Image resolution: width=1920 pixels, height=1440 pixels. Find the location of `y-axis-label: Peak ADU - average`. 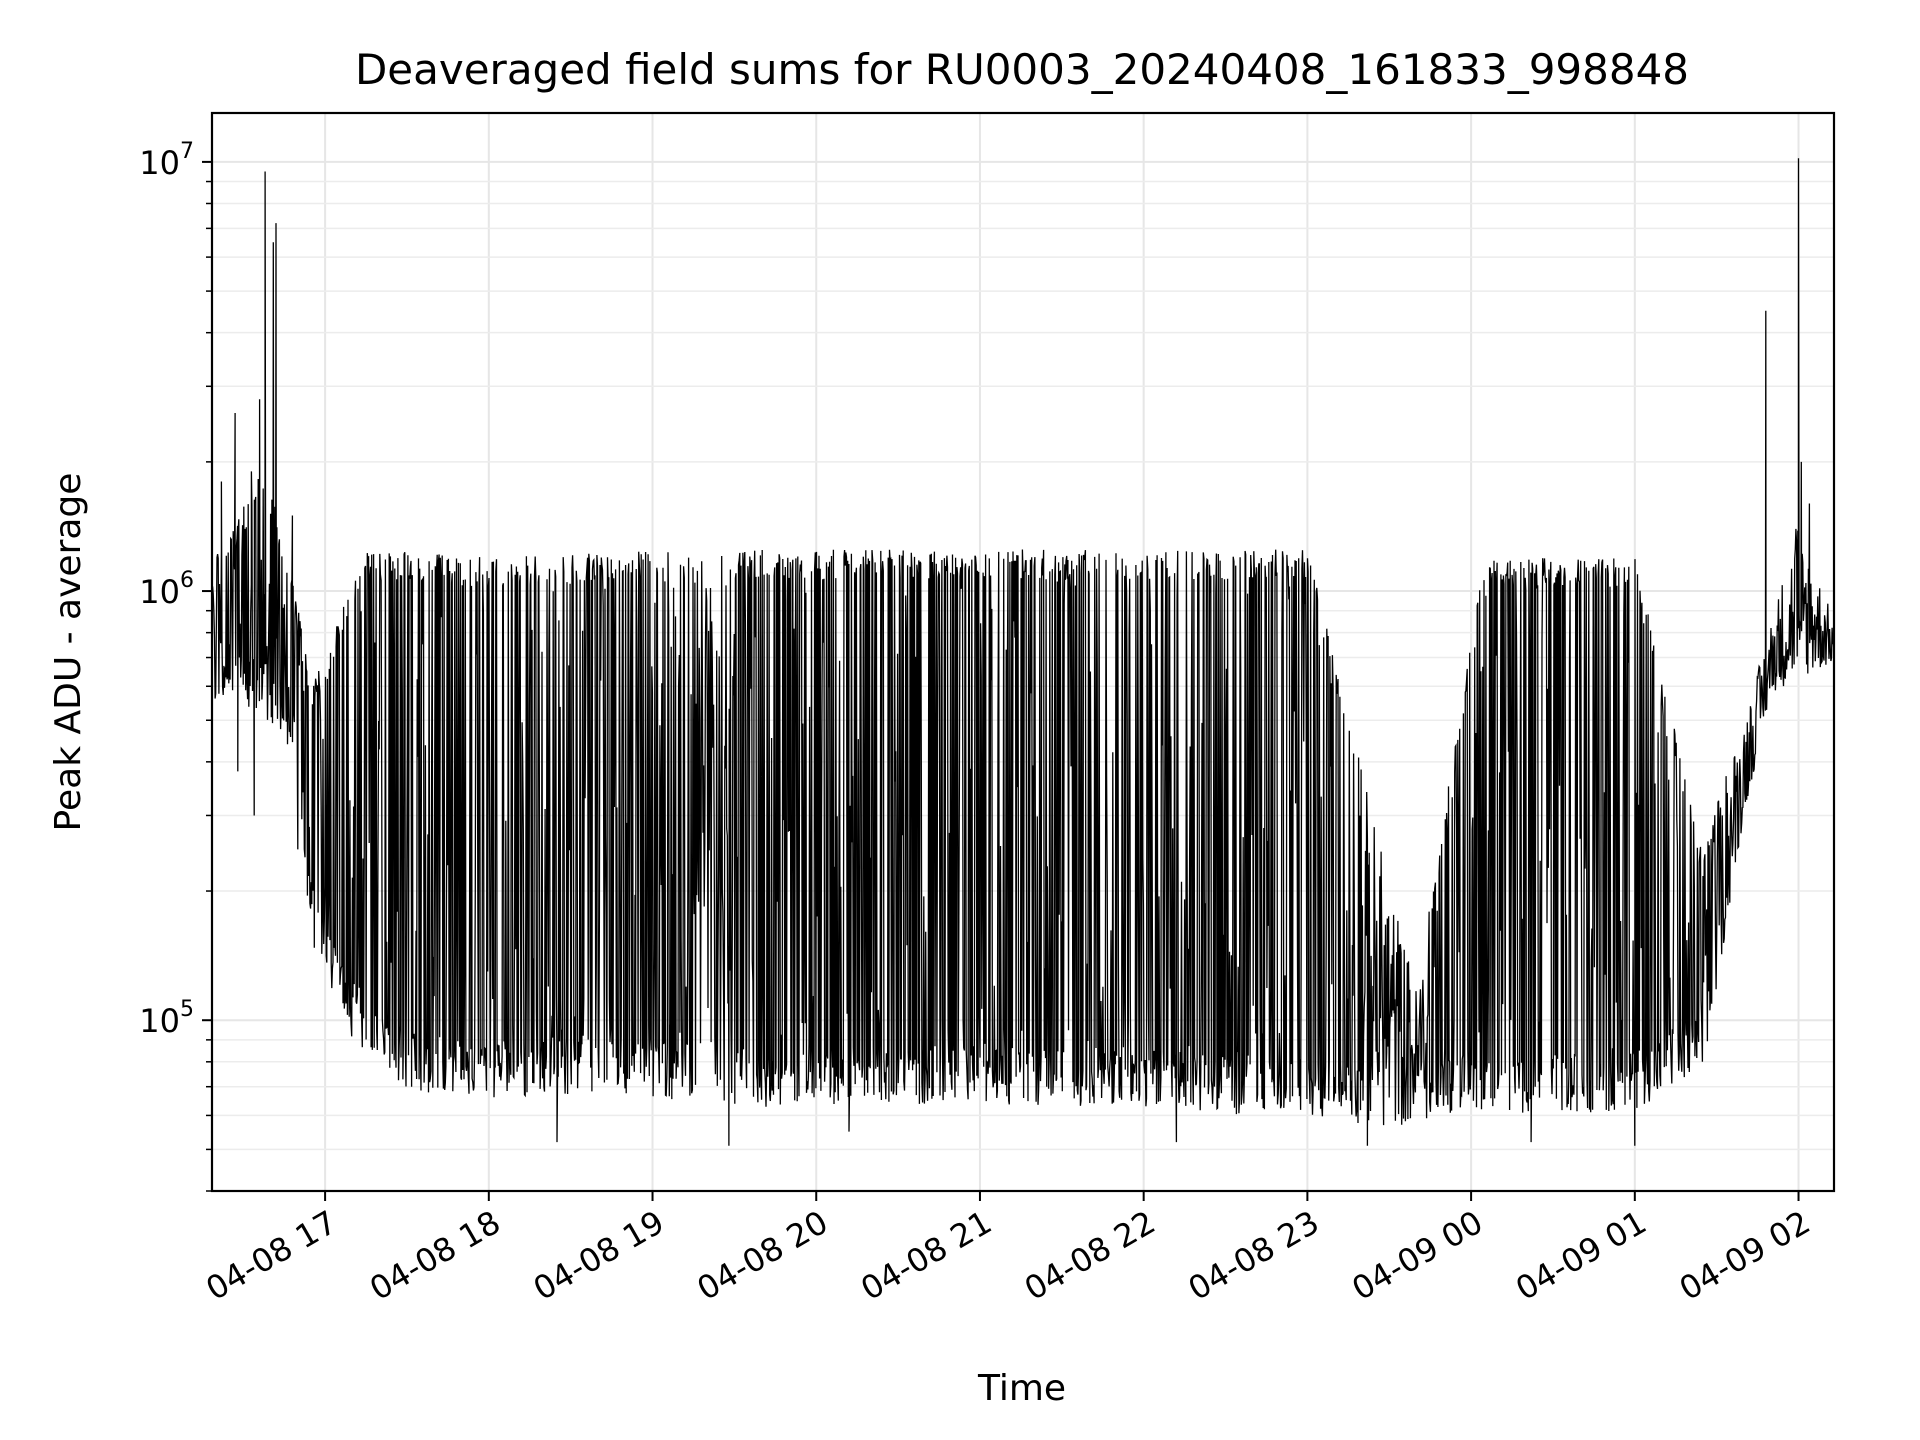

y-axis-label: Peak ADU - average is located at coordinates (68, 652).